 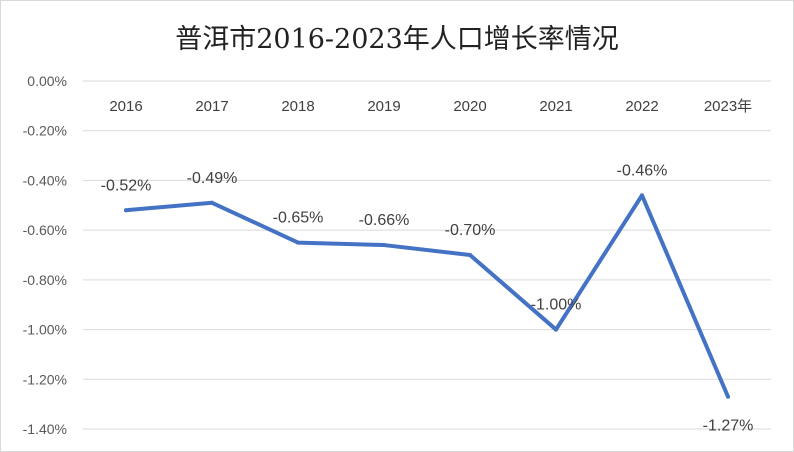 What do you see at coordinates (298, 218) in the screenshot?
I see `data-label: -0.65%` at bounding box center [298, 218].